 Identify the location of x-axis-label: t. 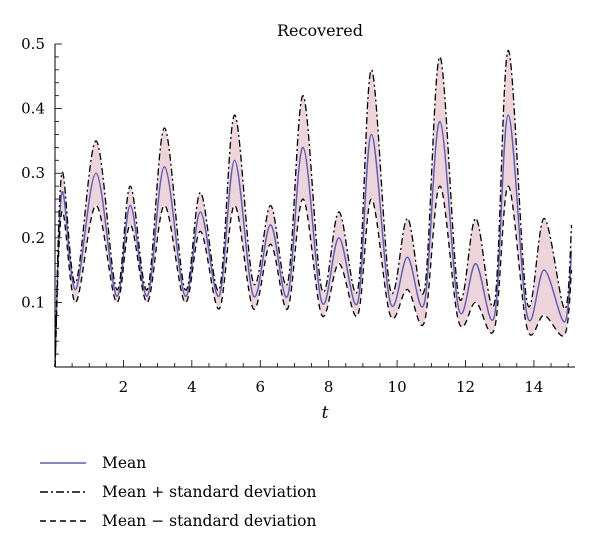
(325, 413).